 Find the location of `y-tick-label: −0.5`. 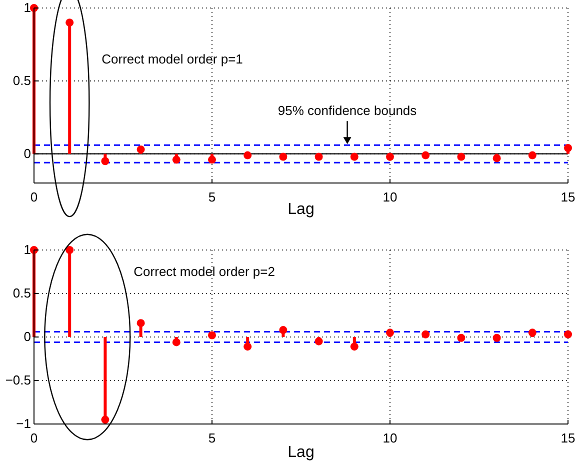

y-tick-label: −0.5 is located at coordinates (18, 380).